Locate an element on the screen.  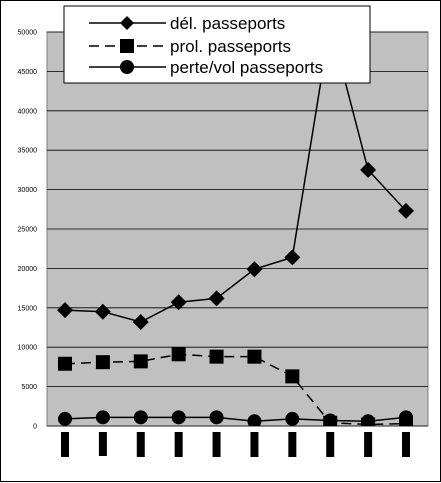
y-tick-label: 15000 is located at coordinates (28, 308).